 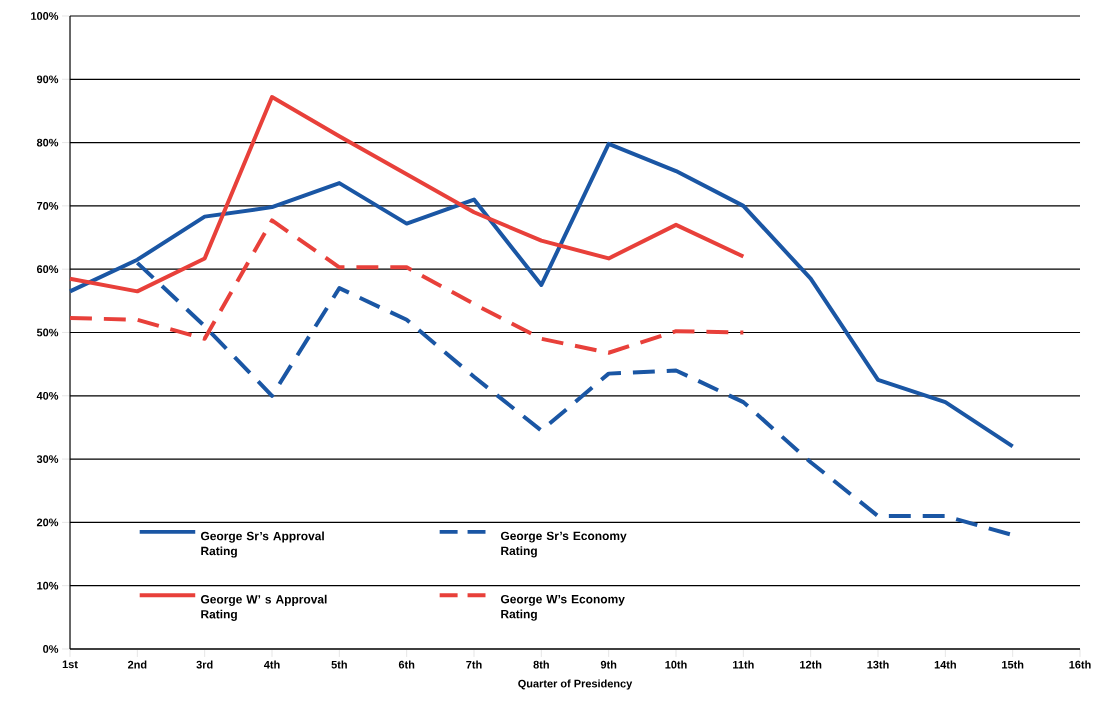 What do you see at coordinates (47, 79) in the screenshot?
I see `y-tick-label: 90%` at bounding box center [47, 79].